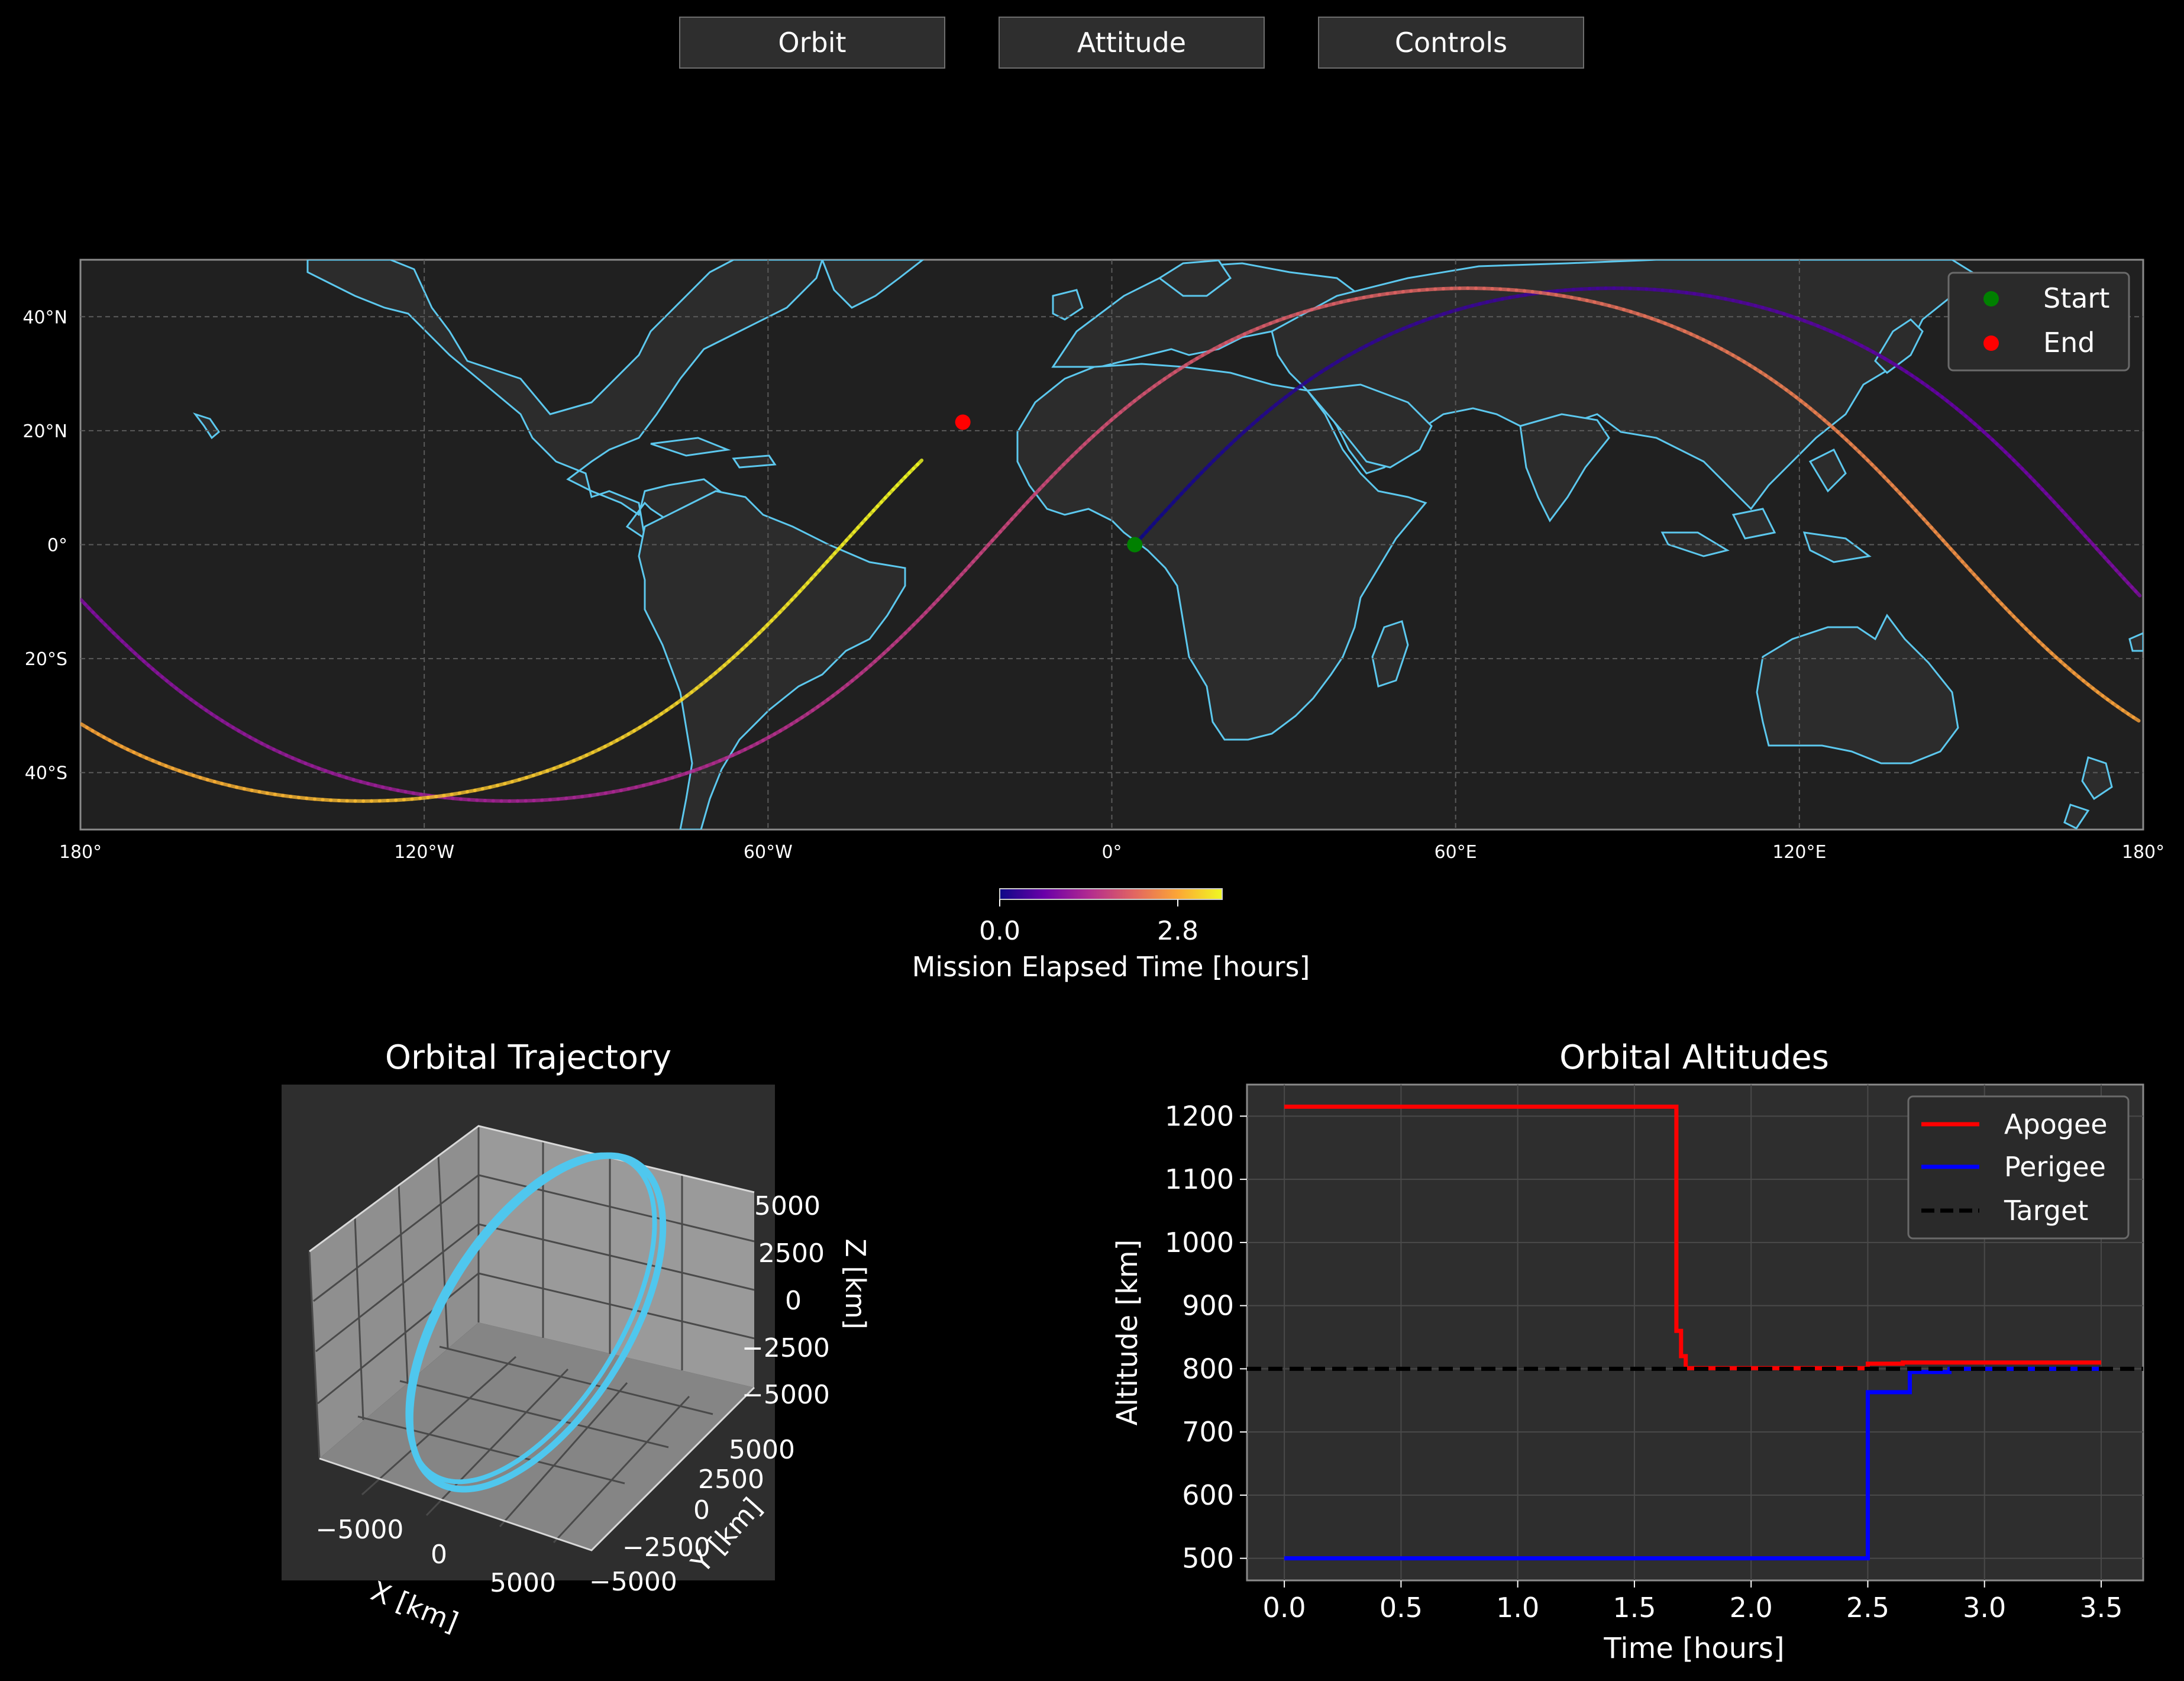 The image size is (2184, 1681). I want to click on traj-top-edge, so click(532, 1189).